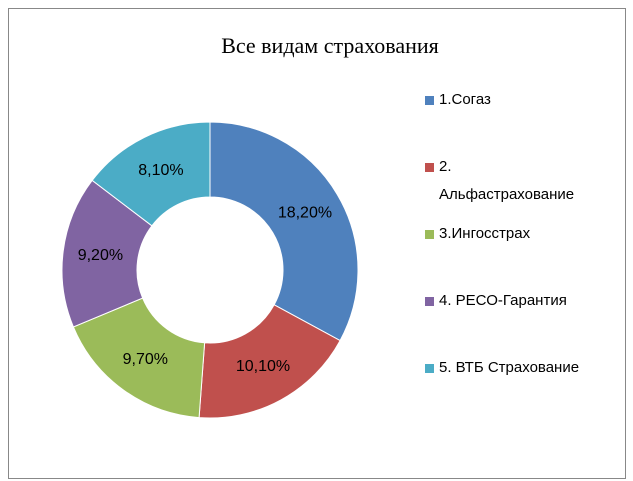 The height and width of the screenshot is (481, 633). I want to click on data-label: 10,10%, so click(263, 366).